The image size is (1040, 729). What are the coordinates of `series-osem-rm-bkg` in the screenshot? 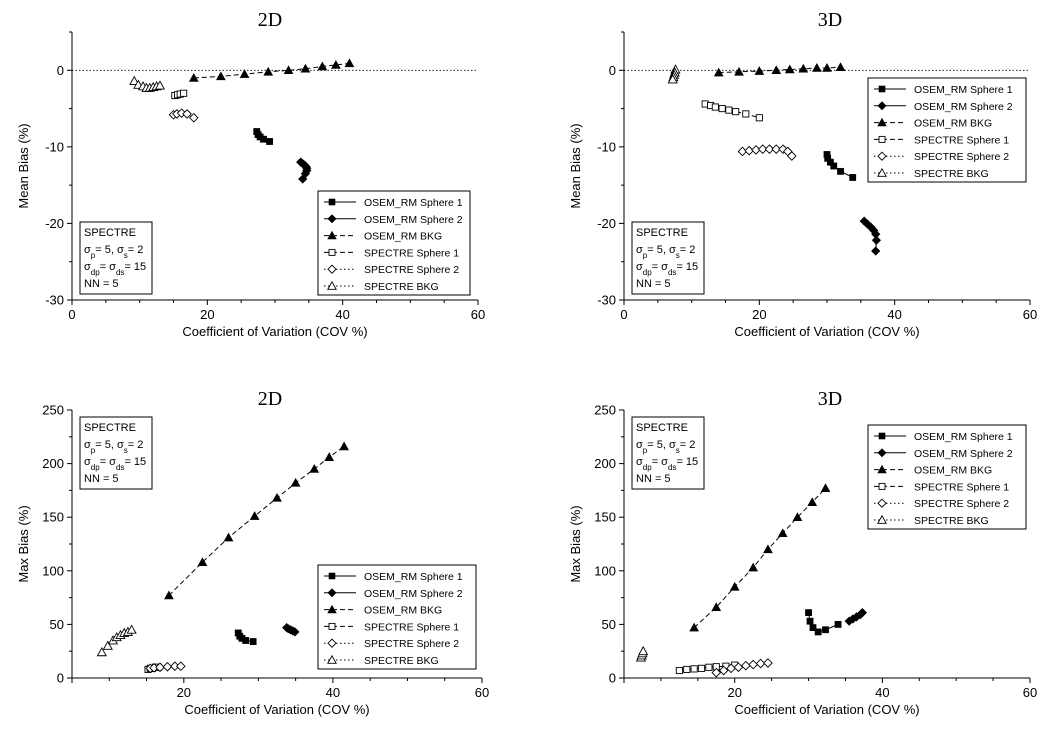 It's located at (760, 557).